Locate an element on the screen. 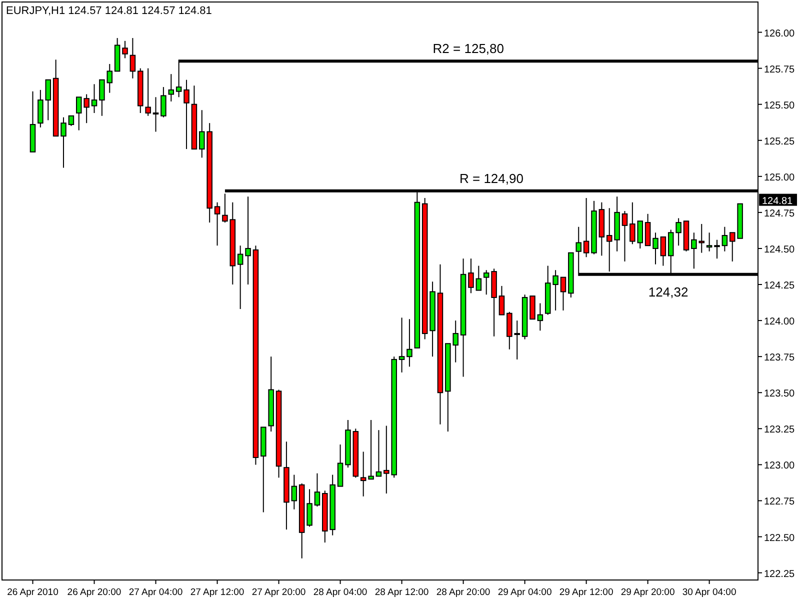 The width and height of the screenshot is (800, 600). x-tick-label: 27 Apr 20:00 is located at coordinates (279, 592).